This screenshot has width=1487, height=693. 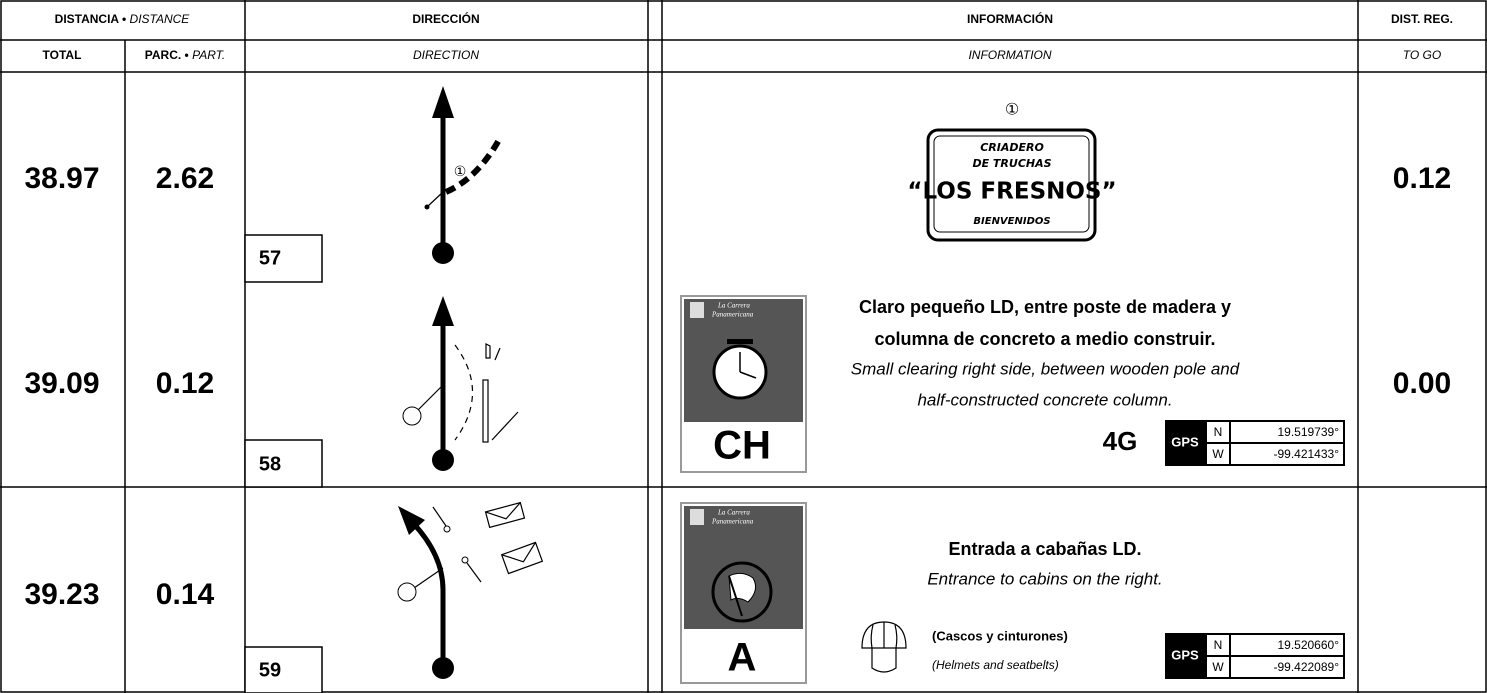 I want to click on sign-line: CRIADERO, so click(x=1012, y=147).